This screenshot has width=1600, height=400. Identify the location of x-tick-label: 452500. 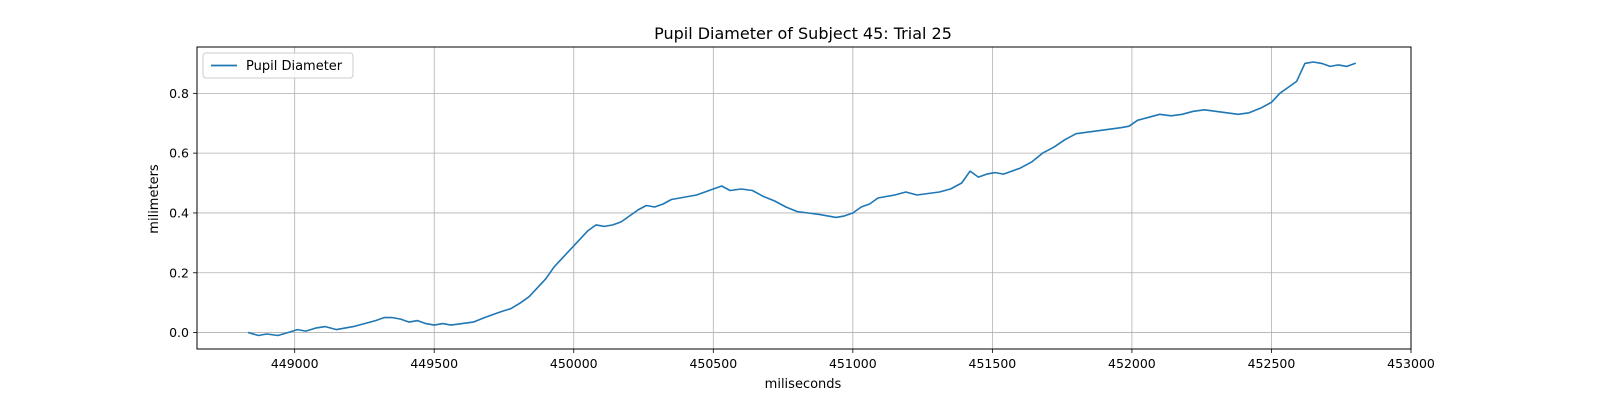
(1272, 363).